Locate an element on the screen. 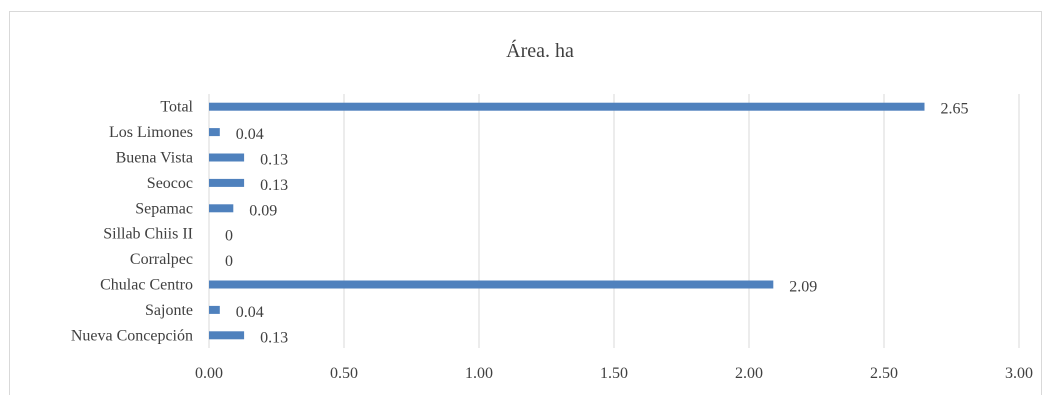 The width and height of the screenshot is (1052, 396). x-tick-label: 2.50 is located at coordinates (884, 373).